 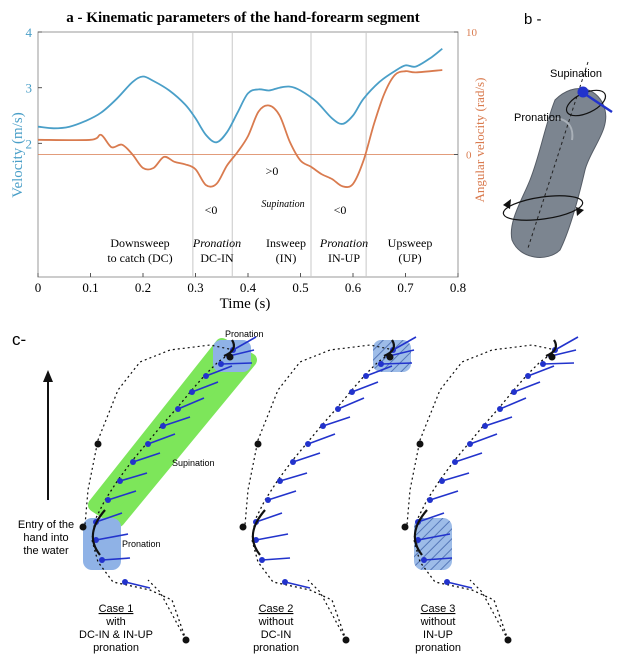 I want to click on palm-orientation-vector, so click(x=598, y=103).